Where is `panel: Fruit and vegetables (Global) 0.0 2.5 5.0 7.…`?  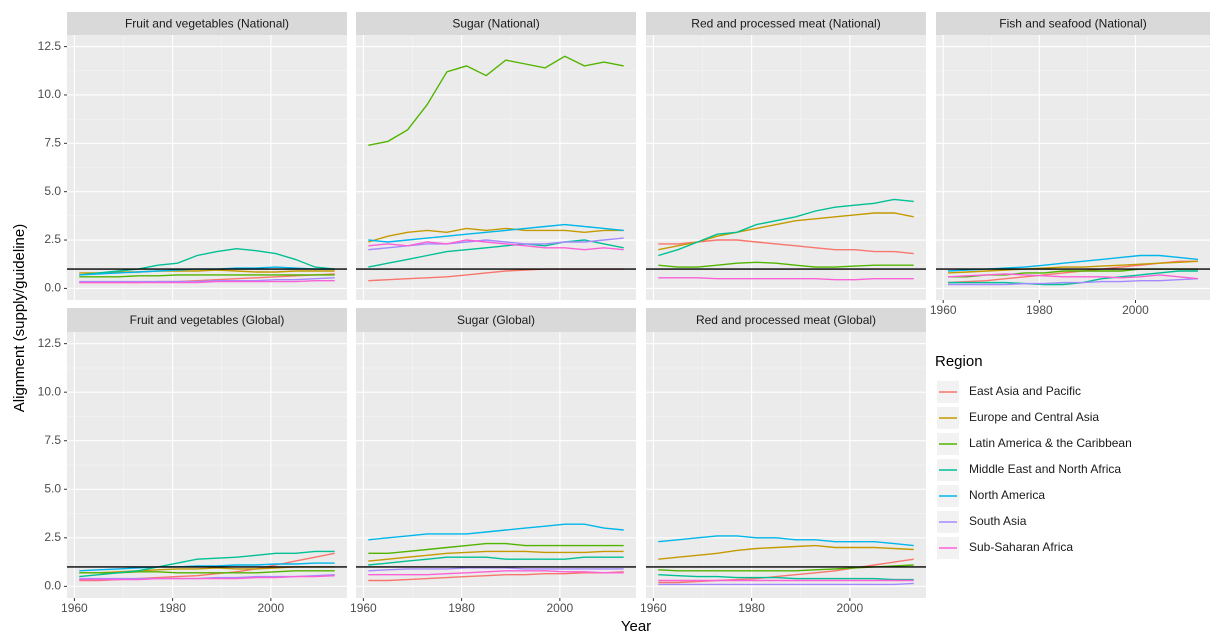 panel: Fruit and vegetables (Global) 0.0 2.5 5.0 7.… is located at coordinates (192, 461).